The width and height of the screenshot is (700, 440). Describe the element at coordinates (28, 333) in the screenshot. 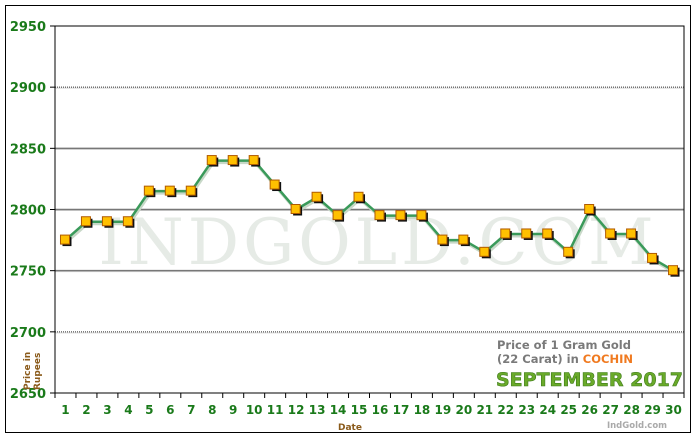

I see `y-tick-label: 2700` at that location.